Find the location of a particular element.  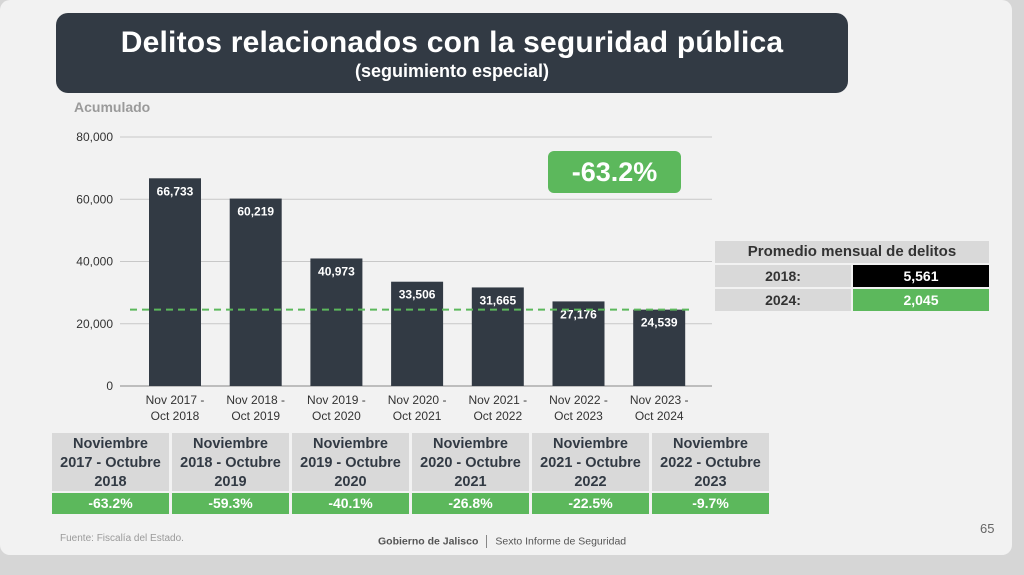

x-tick-label: Nov 2022 - is located at coordinates (578, 400).